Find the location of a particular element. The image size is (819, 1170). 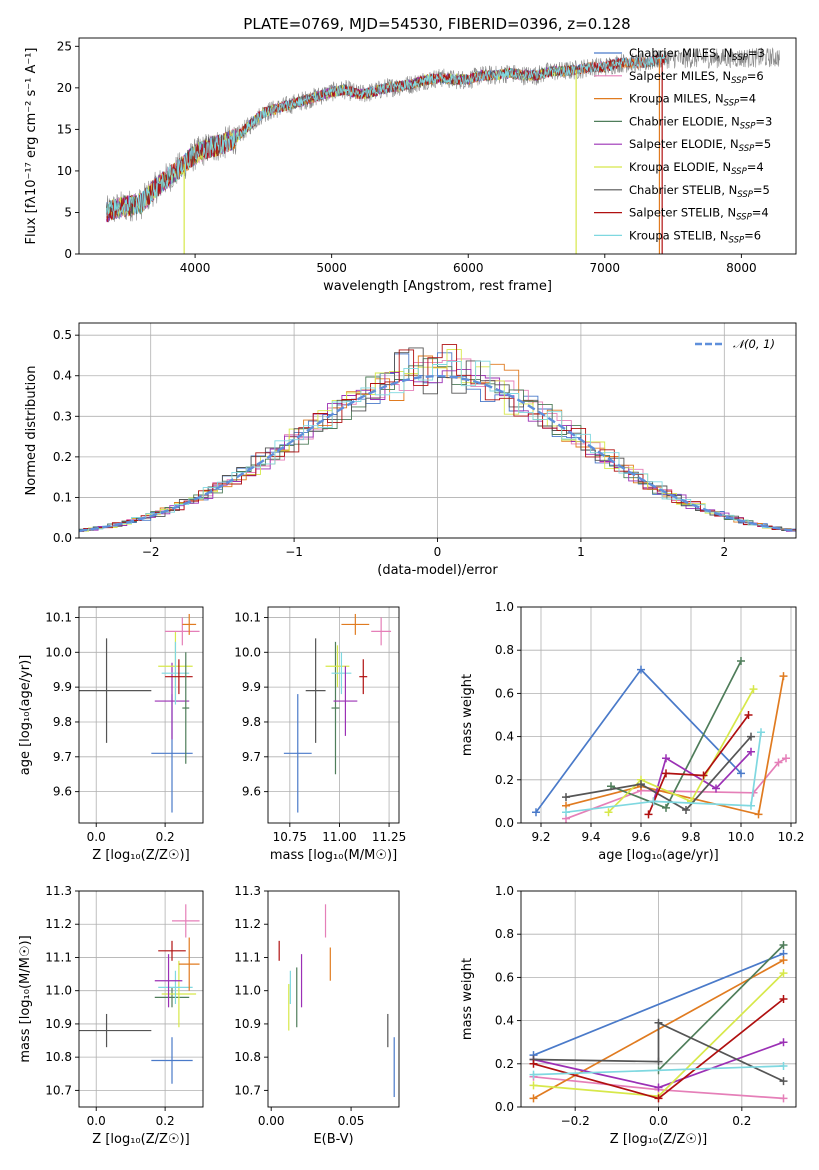

age_vs_Z-frame is located at coordinates (141, 715).